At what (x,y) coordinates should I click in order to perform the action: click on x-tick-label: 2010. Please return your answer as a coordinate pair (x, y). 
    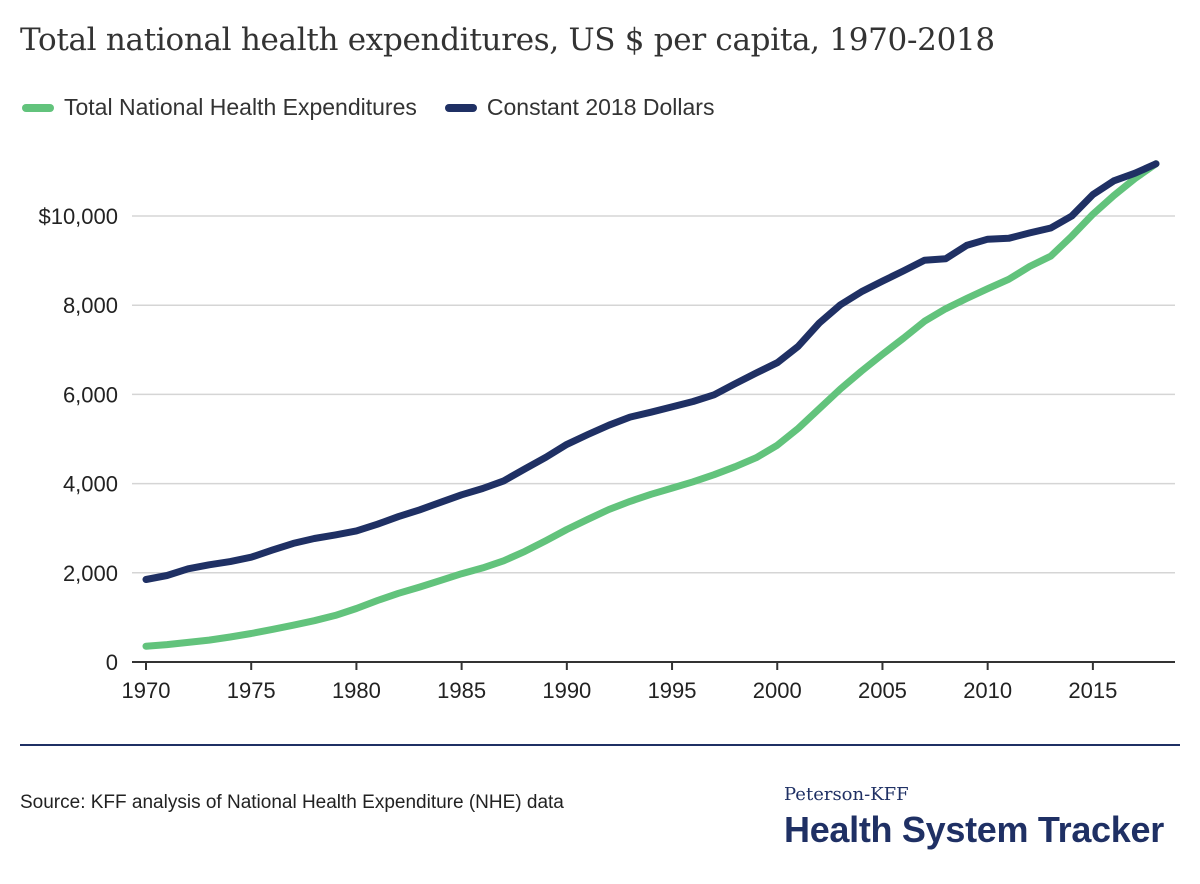
    Looking at the image, I should click on (987, 690).